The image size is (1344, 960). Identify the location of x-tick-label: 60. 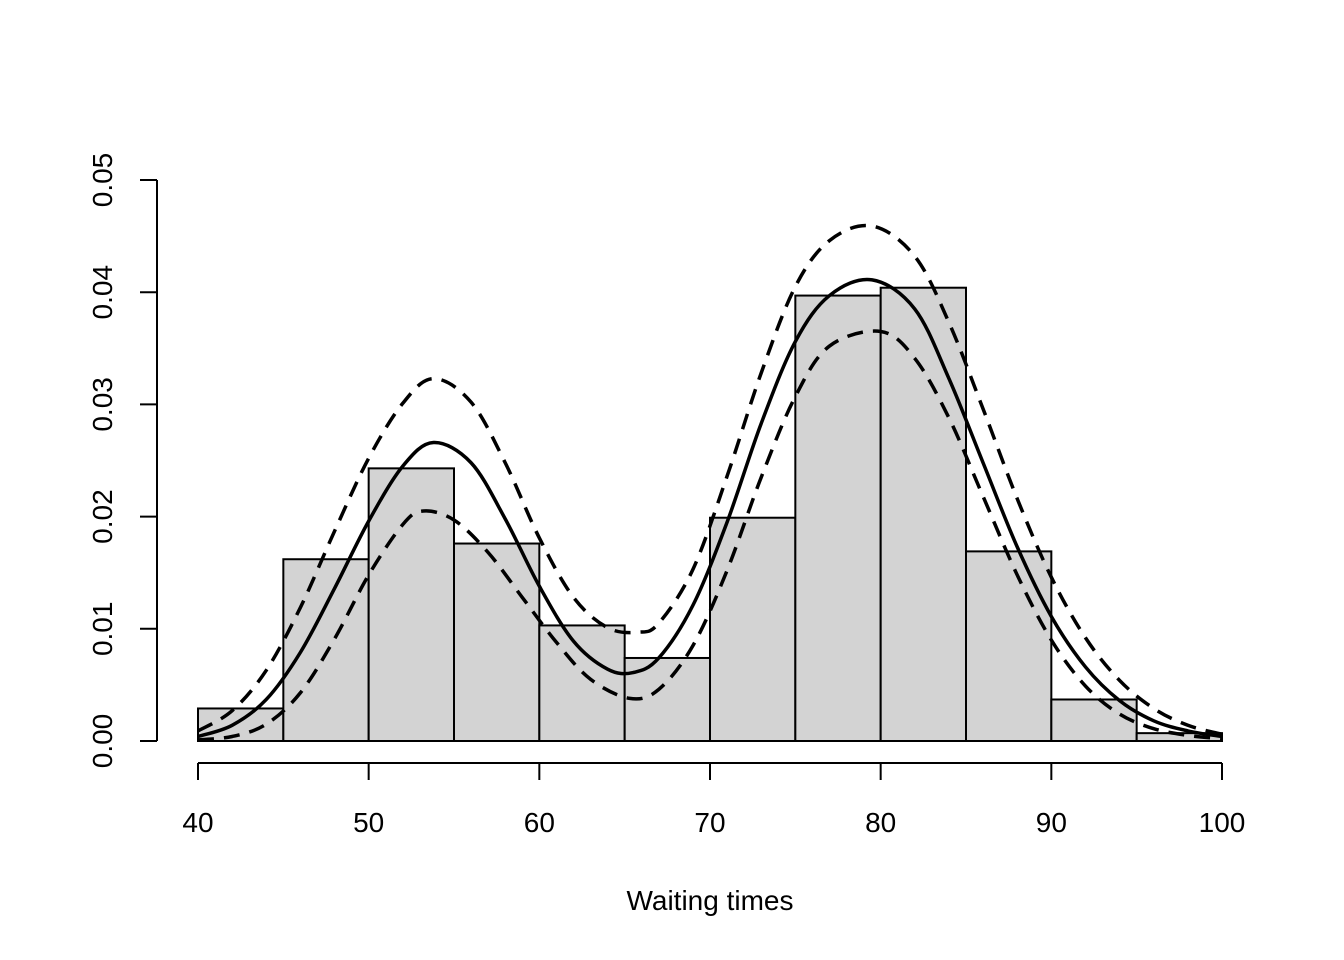
(539, 822).